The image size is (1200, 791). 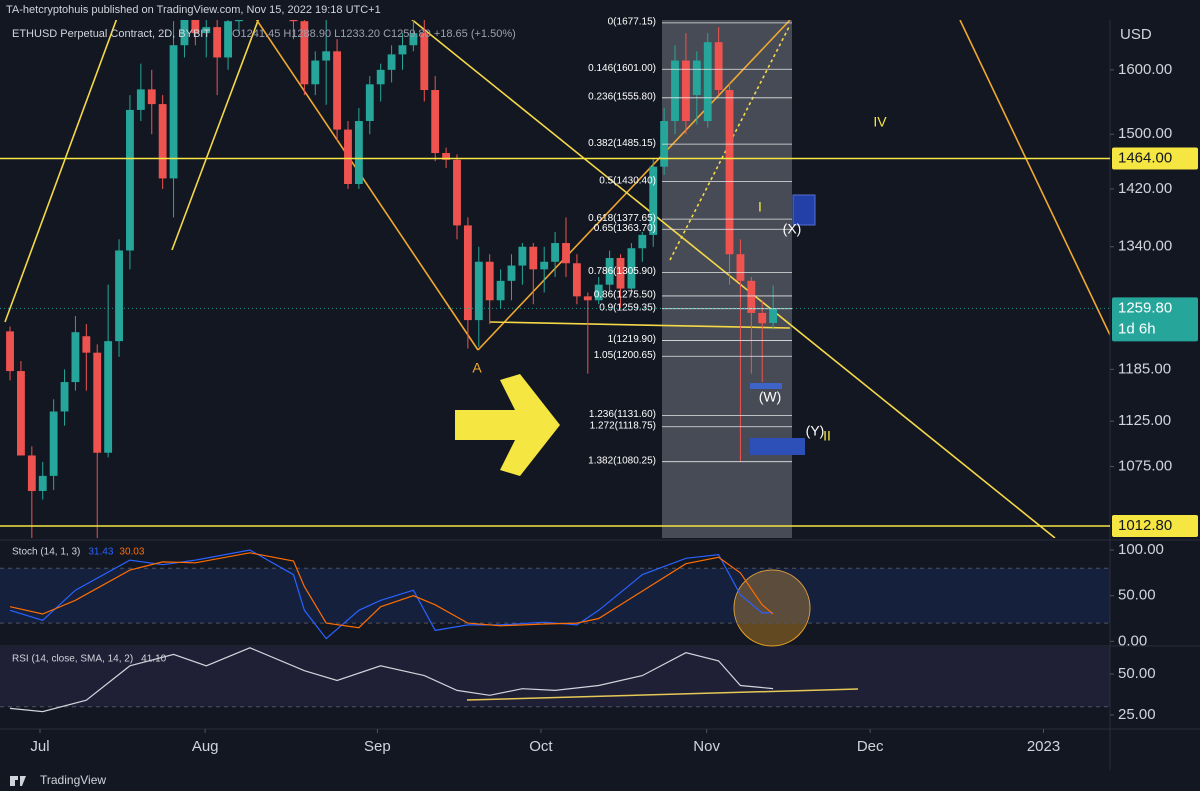 What do you see at coordinates (1145, 525) in the screenshot?
I see `price-tag-label: 1012.80` at bounding box center [1145, 525].